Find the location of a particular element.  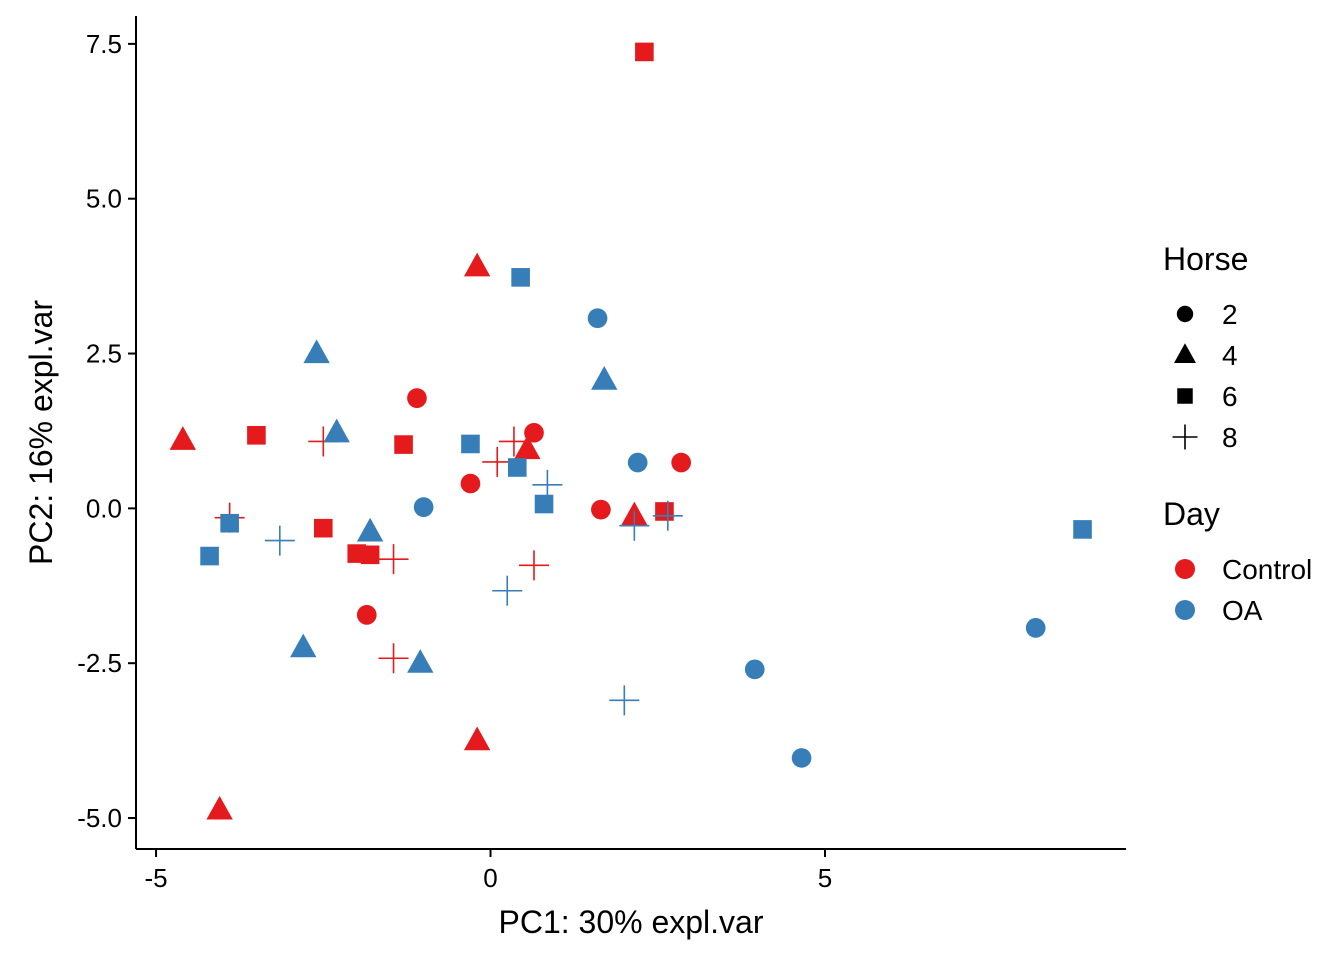

x-axis-title: PC1: 30% expl.var is located at coordinates (630, 922).